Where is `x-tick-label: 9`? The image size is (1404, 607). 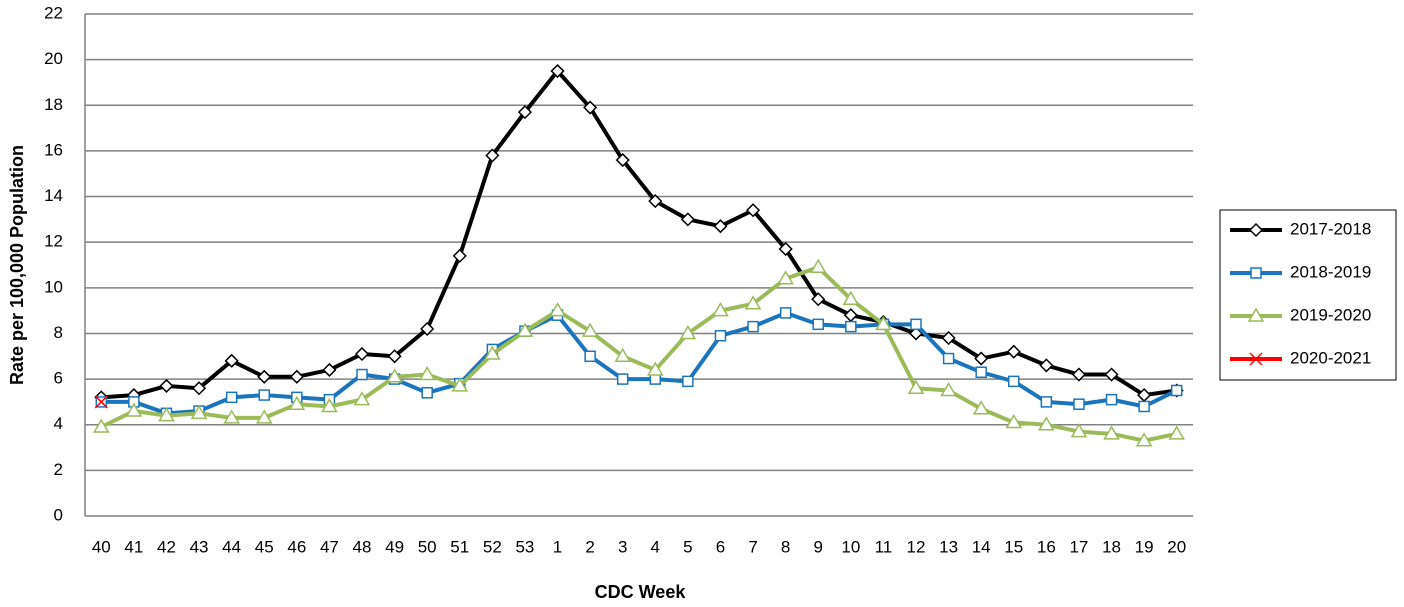 x-tick-label: 9 is located at coordinates (818, 546).